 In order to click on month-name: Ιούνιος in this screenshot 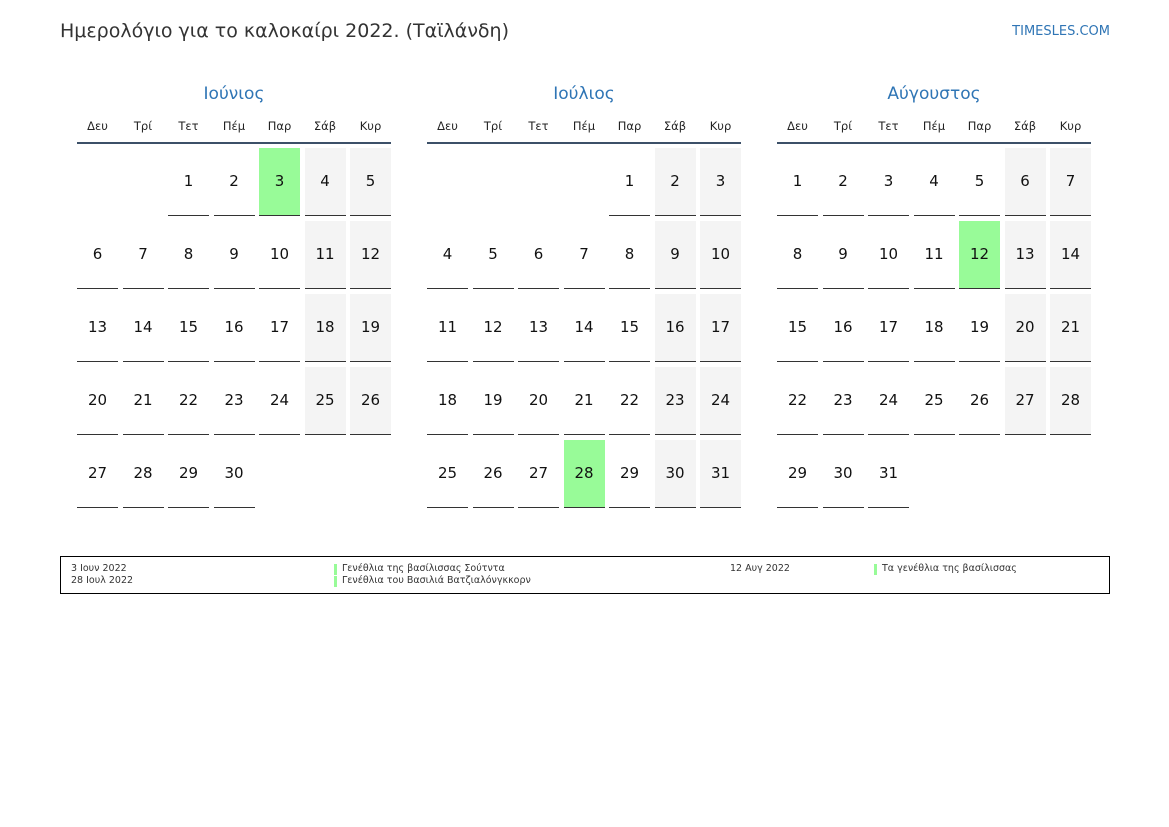, I will do `click(234, 94)`.